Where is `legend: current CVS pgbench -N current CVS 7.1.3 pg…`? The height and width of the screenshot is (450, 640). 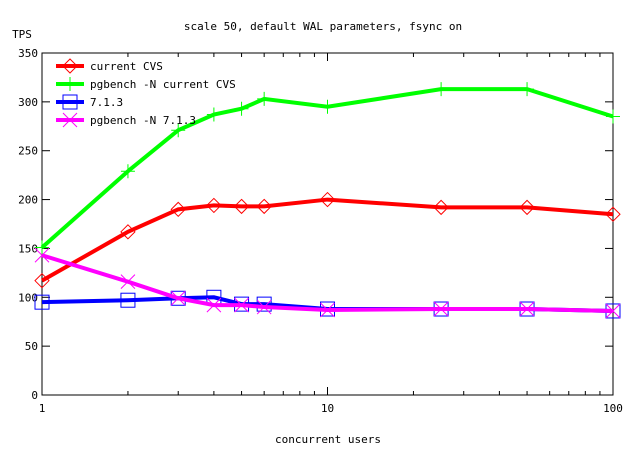 legend: current CVS pgbench -N current CVS 7.1.3 pg… is located at coordinates (146, 93).